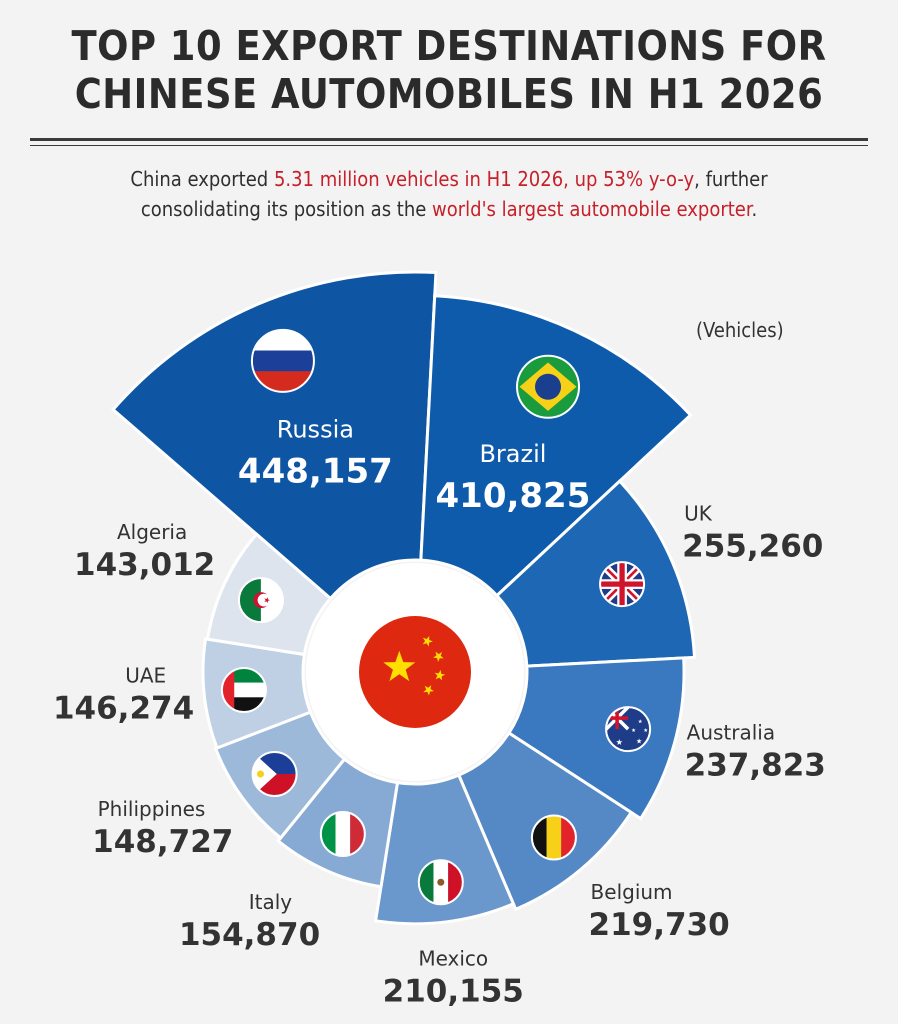 The width and height of the screenshot is (898, 1024). I want to click on value-uk: 255,260, so click(752, 546).